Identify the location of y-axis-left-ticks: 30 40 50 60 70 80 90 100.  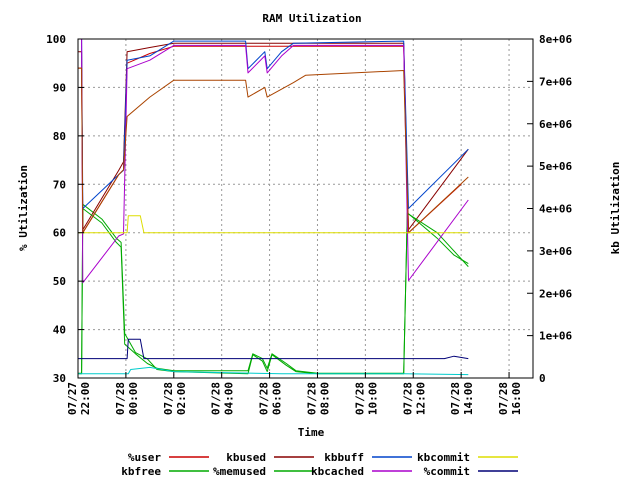
(65, 209).